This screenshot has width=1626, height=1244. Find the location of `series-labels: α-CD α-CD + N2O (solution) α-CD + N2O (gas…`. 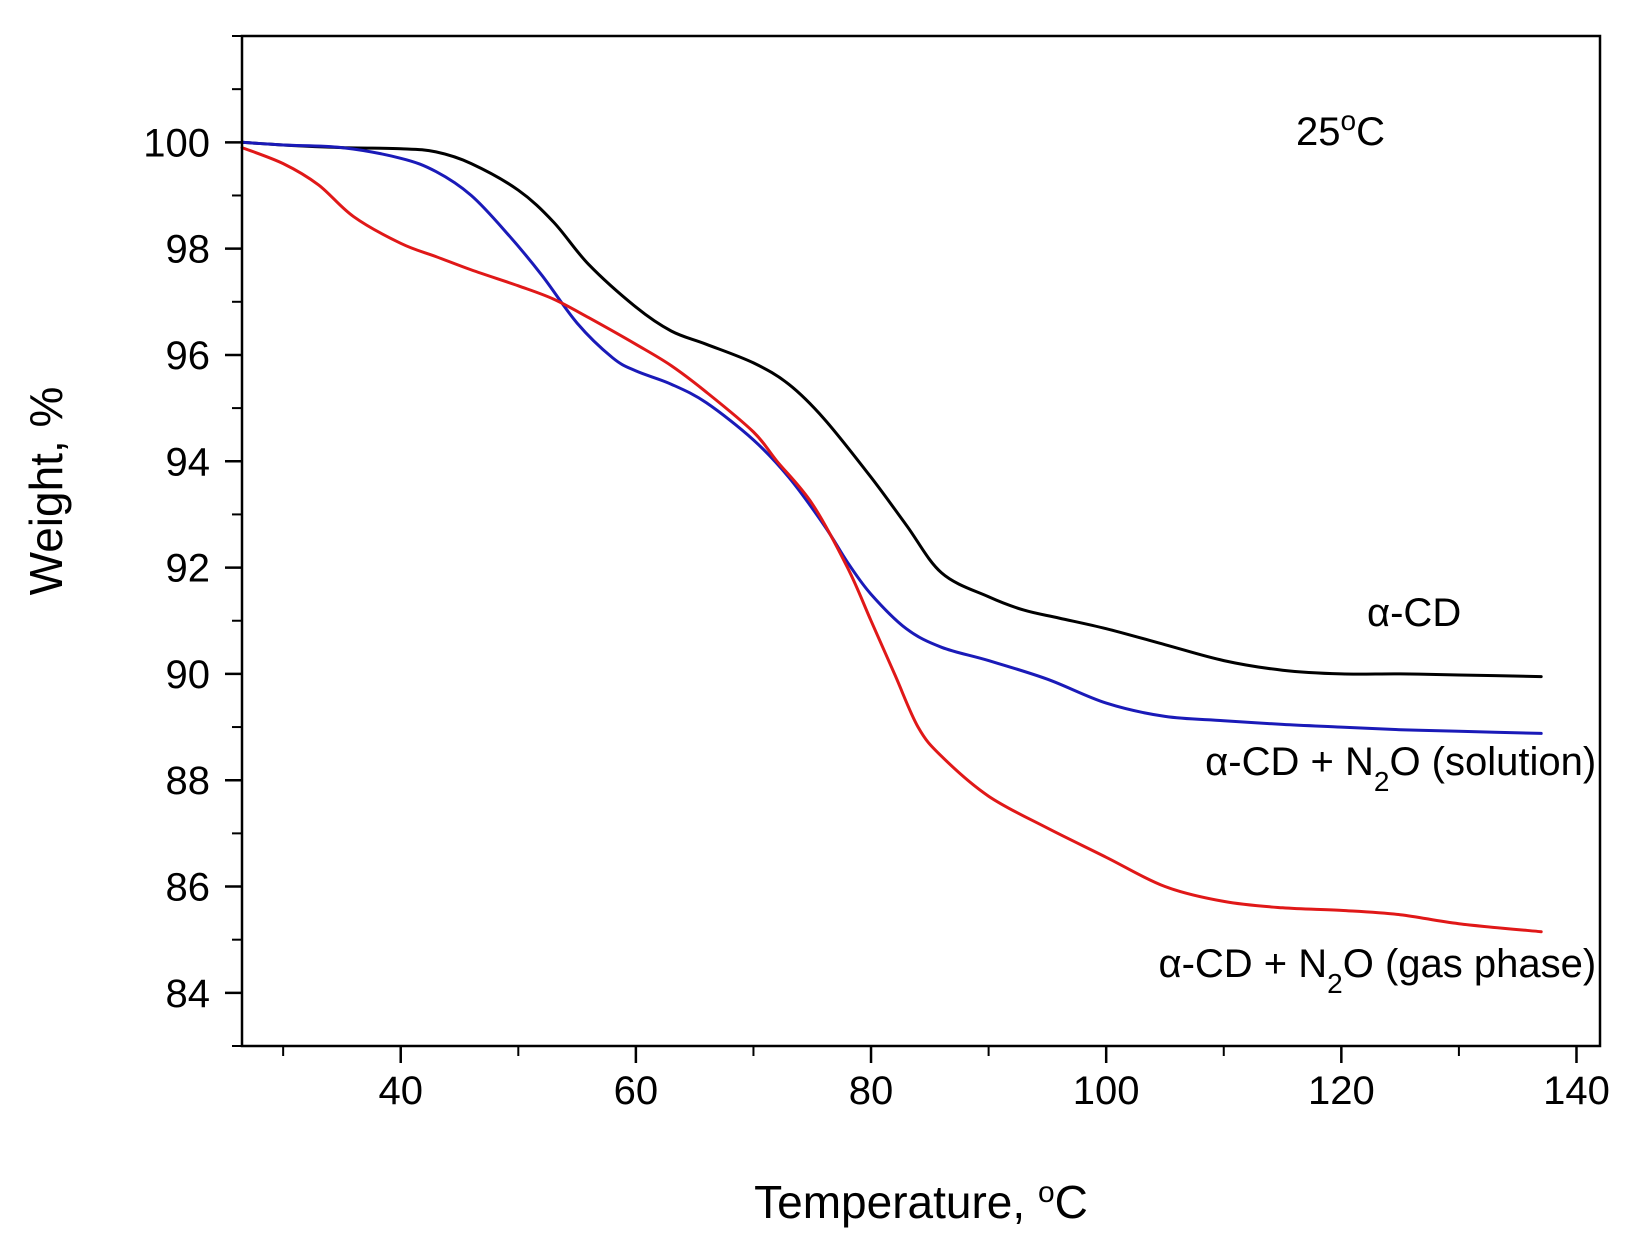

series-labels: α-CD α-CD + N2O (solution) α-CD + N2O (gas… is located at coordinates (1377, 794).